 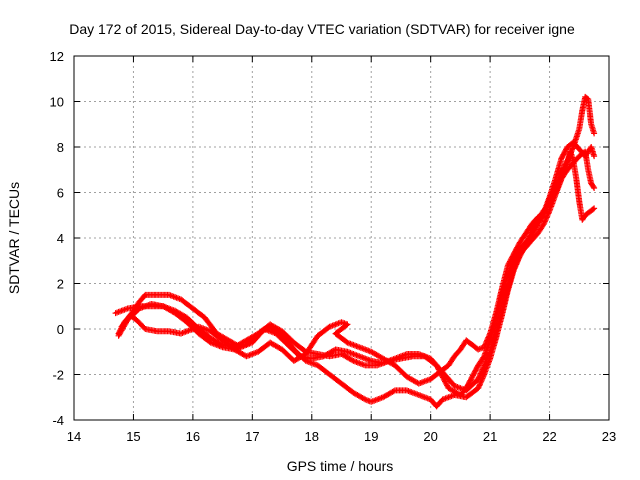 I want to click on y-tick-label: 2, so click(x=60, y=284).